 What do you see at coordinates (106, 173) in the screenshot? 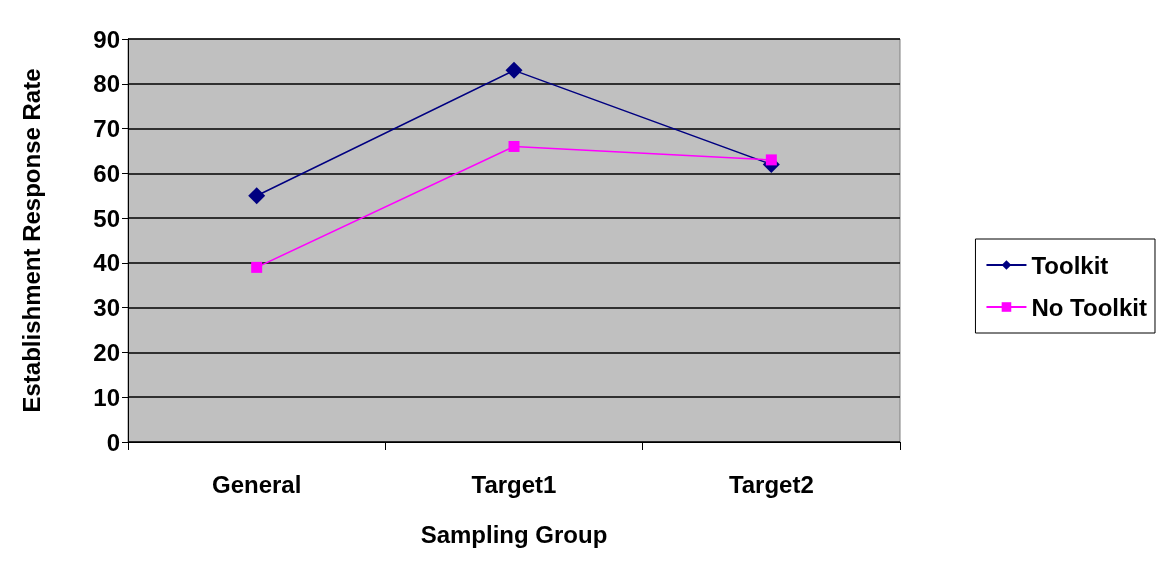
I see `y-tick-label: 60` at bounding box center [106, 173].